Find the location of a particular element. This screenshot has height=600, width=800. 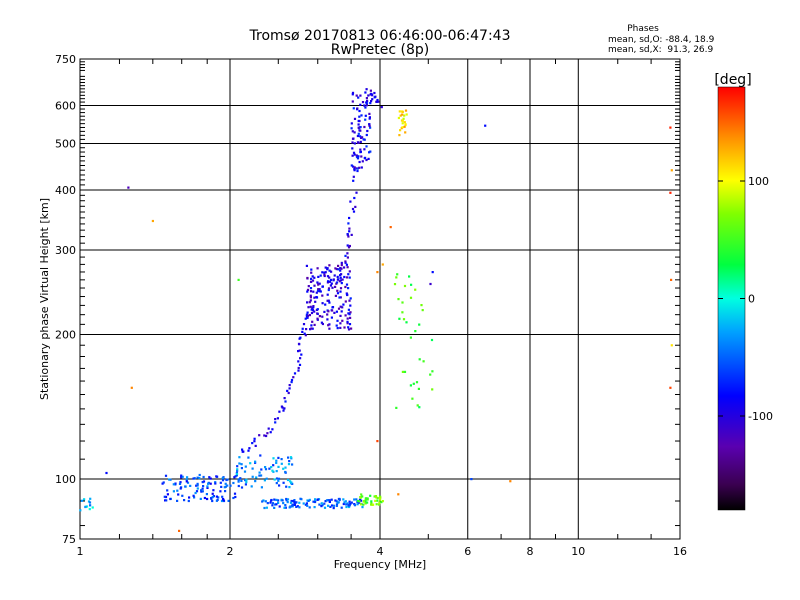

colorbar-tick-label: -100 is located at coordinates (760, 416).